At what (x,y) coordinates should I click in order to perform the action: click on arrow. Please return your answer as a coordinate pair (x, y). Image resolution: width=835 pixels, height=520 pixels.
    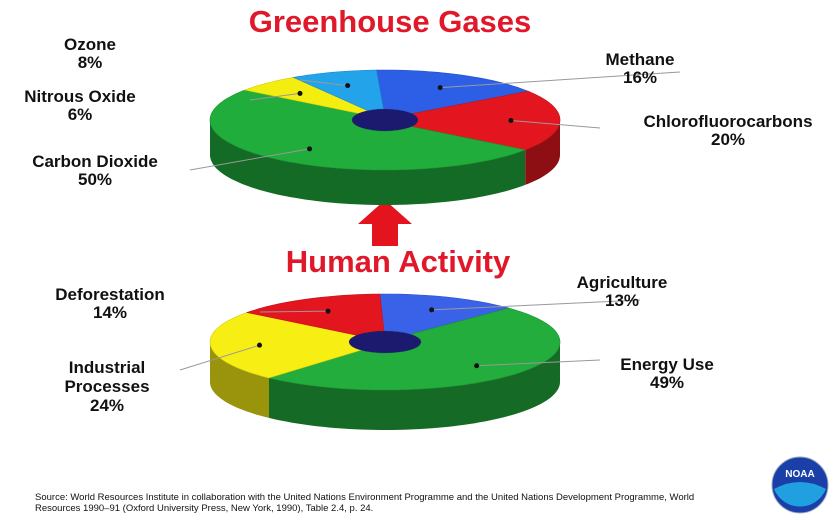
    Looking at the image, I should click on (385, 223).